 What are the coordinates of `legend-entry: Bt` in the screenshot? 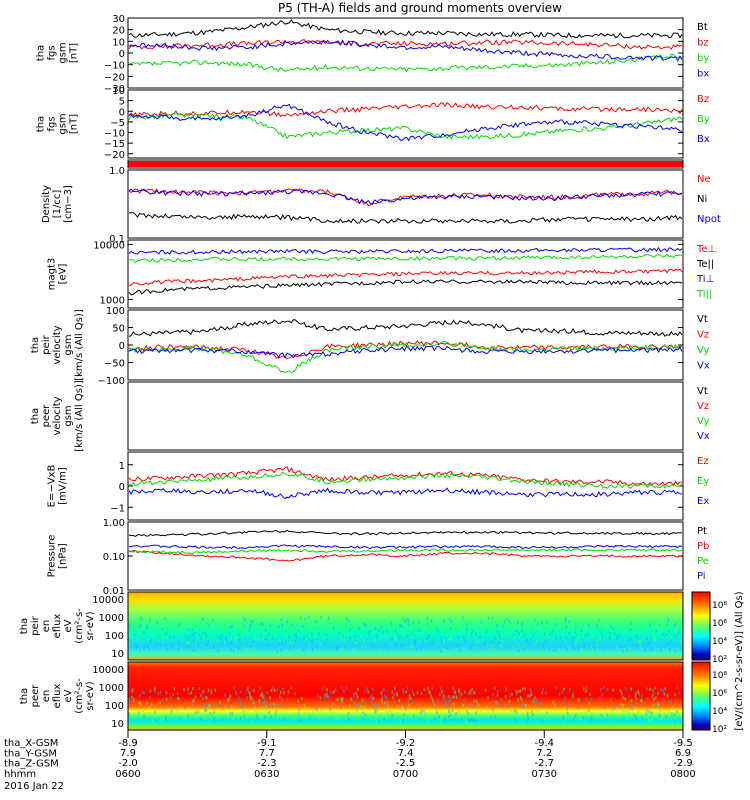 It's located at (702, 27).